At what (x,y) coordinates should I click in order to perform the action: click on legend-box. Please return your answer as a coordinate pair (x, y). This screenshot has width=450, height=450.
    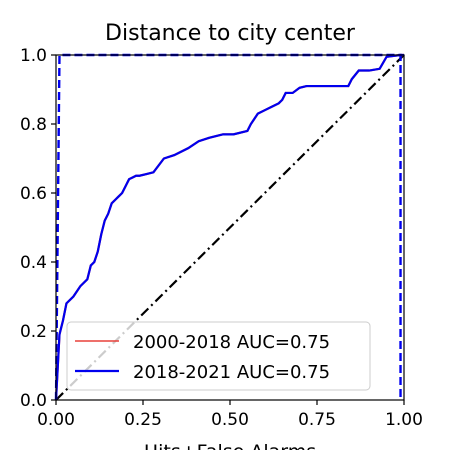
    Looking at the image, I should click on (218, 356).